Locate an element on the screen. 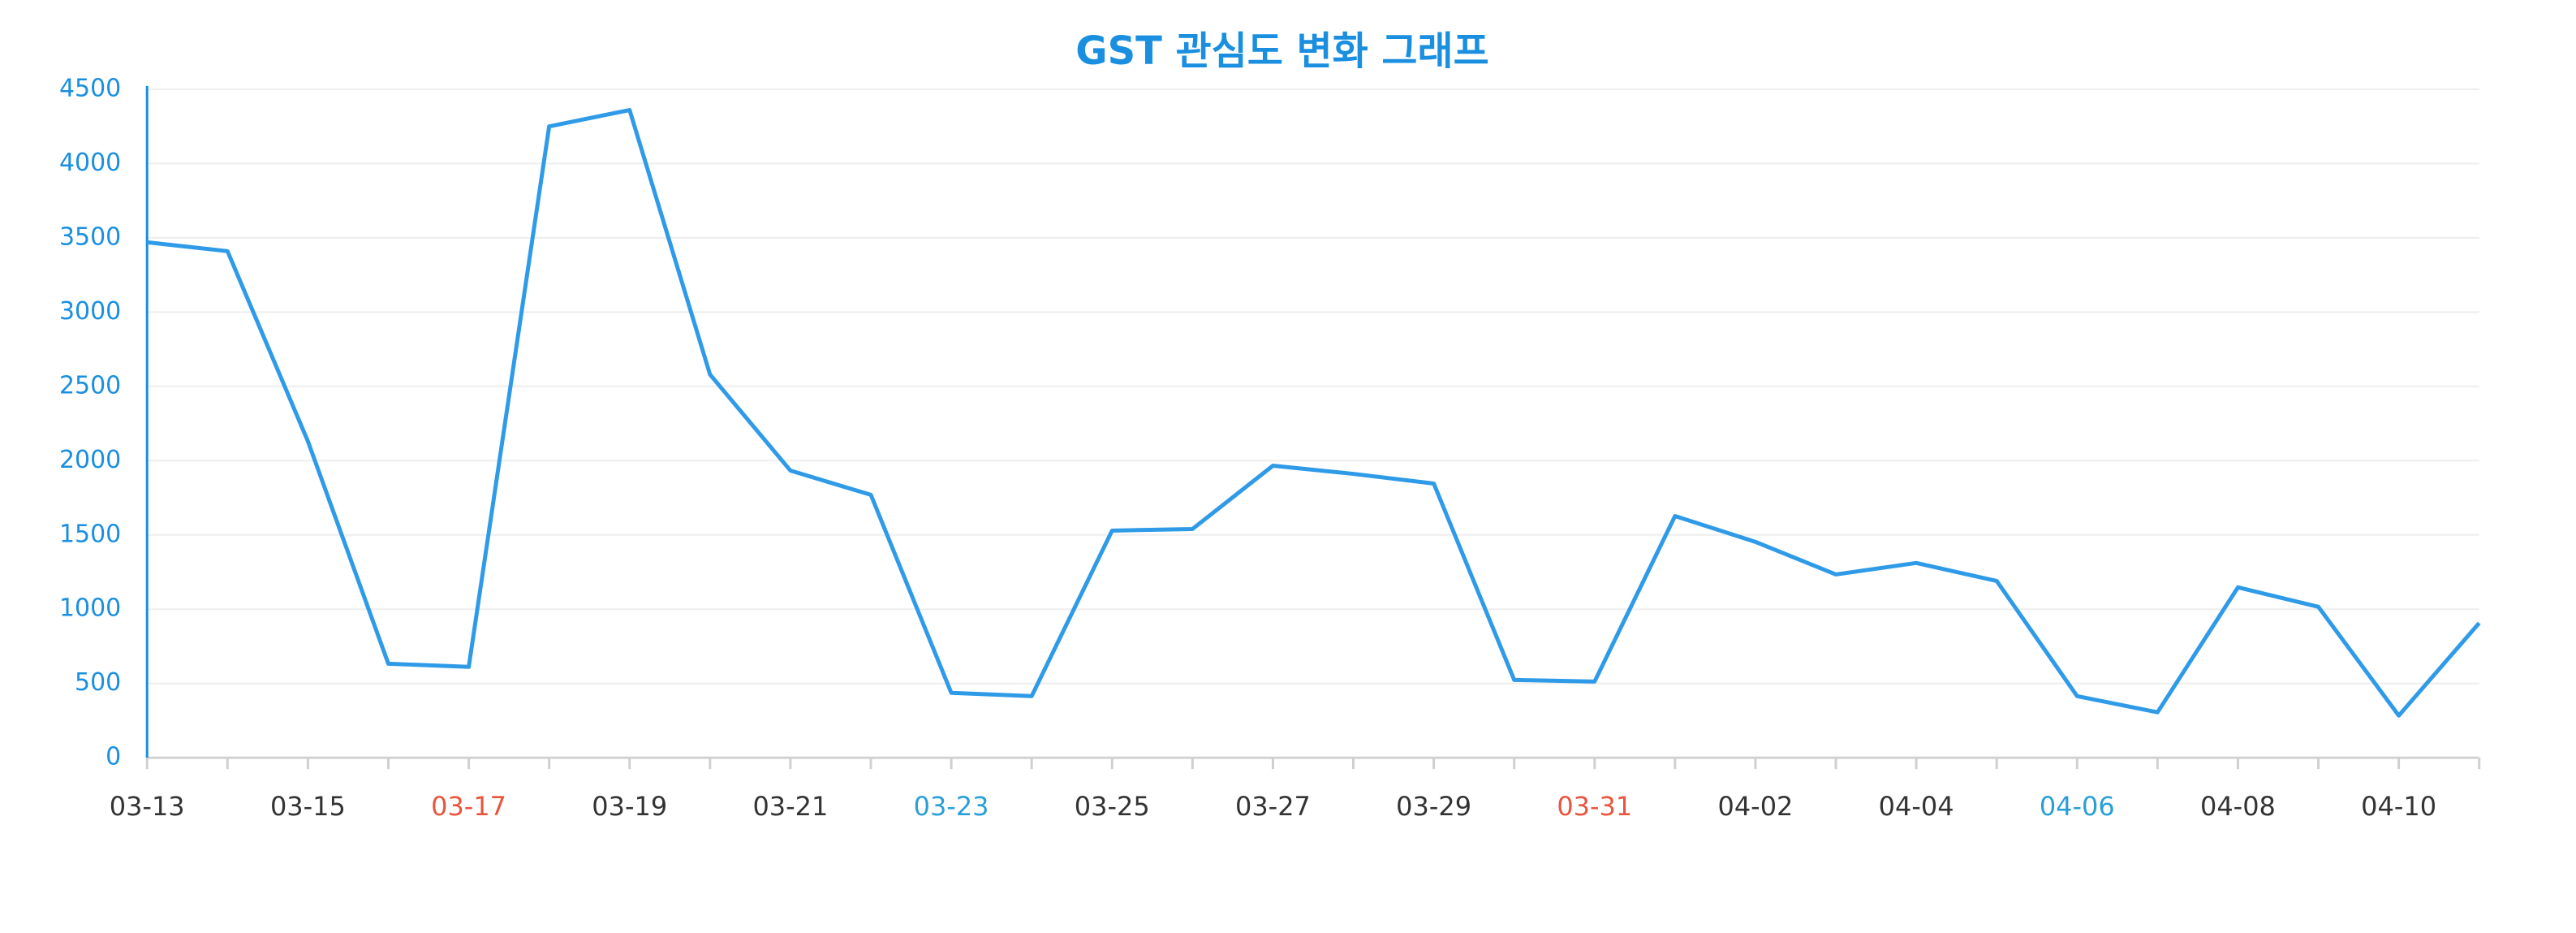 The height and width of the screenshot is (933, 2576). x-tick-label: 03-17 is located at coordinates (468, 806).